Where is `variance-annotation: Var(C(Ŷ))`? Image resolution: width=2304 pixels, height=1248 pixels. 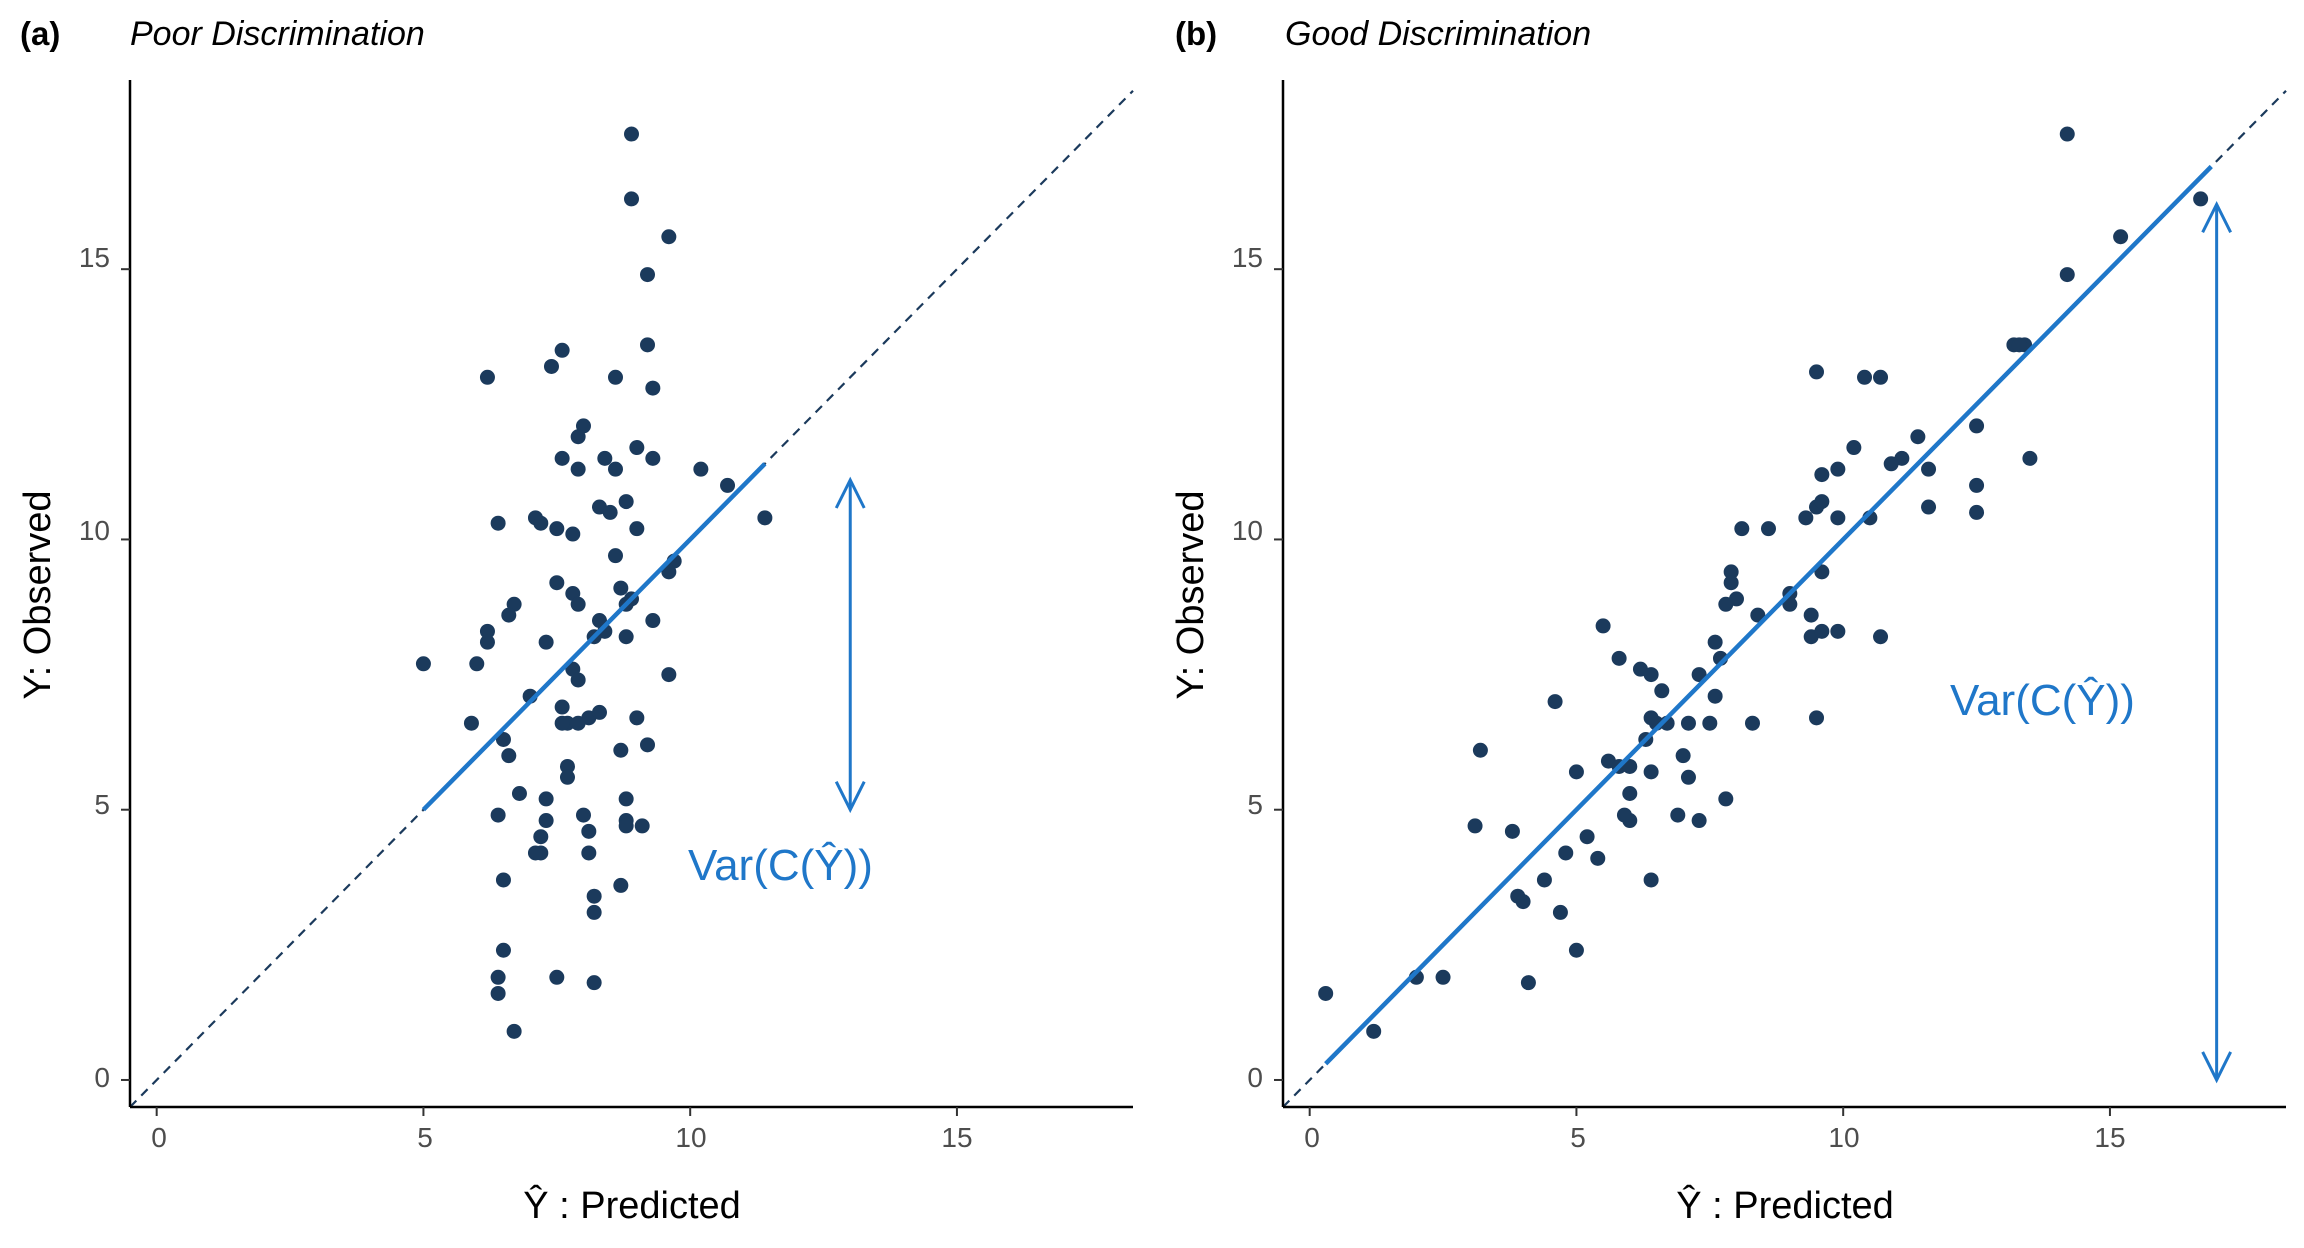
variance-annotation: Var(C(Ŷ)) is located at coordinates (780, 865).